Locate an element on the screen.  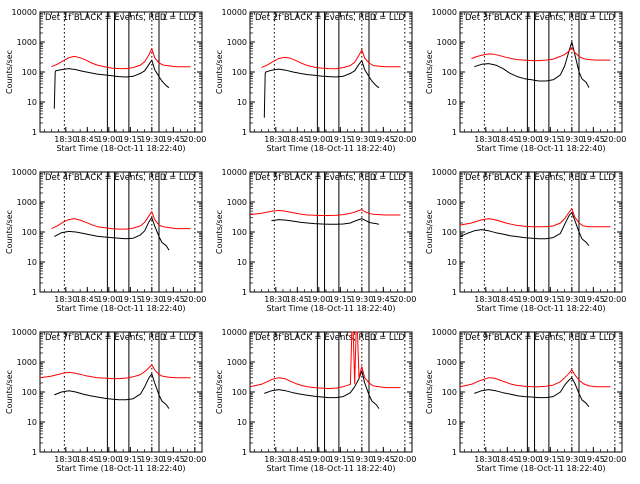
panel-title: Det 9f BLACK = Events, RED = LLD is located at coordinates (540, 338).